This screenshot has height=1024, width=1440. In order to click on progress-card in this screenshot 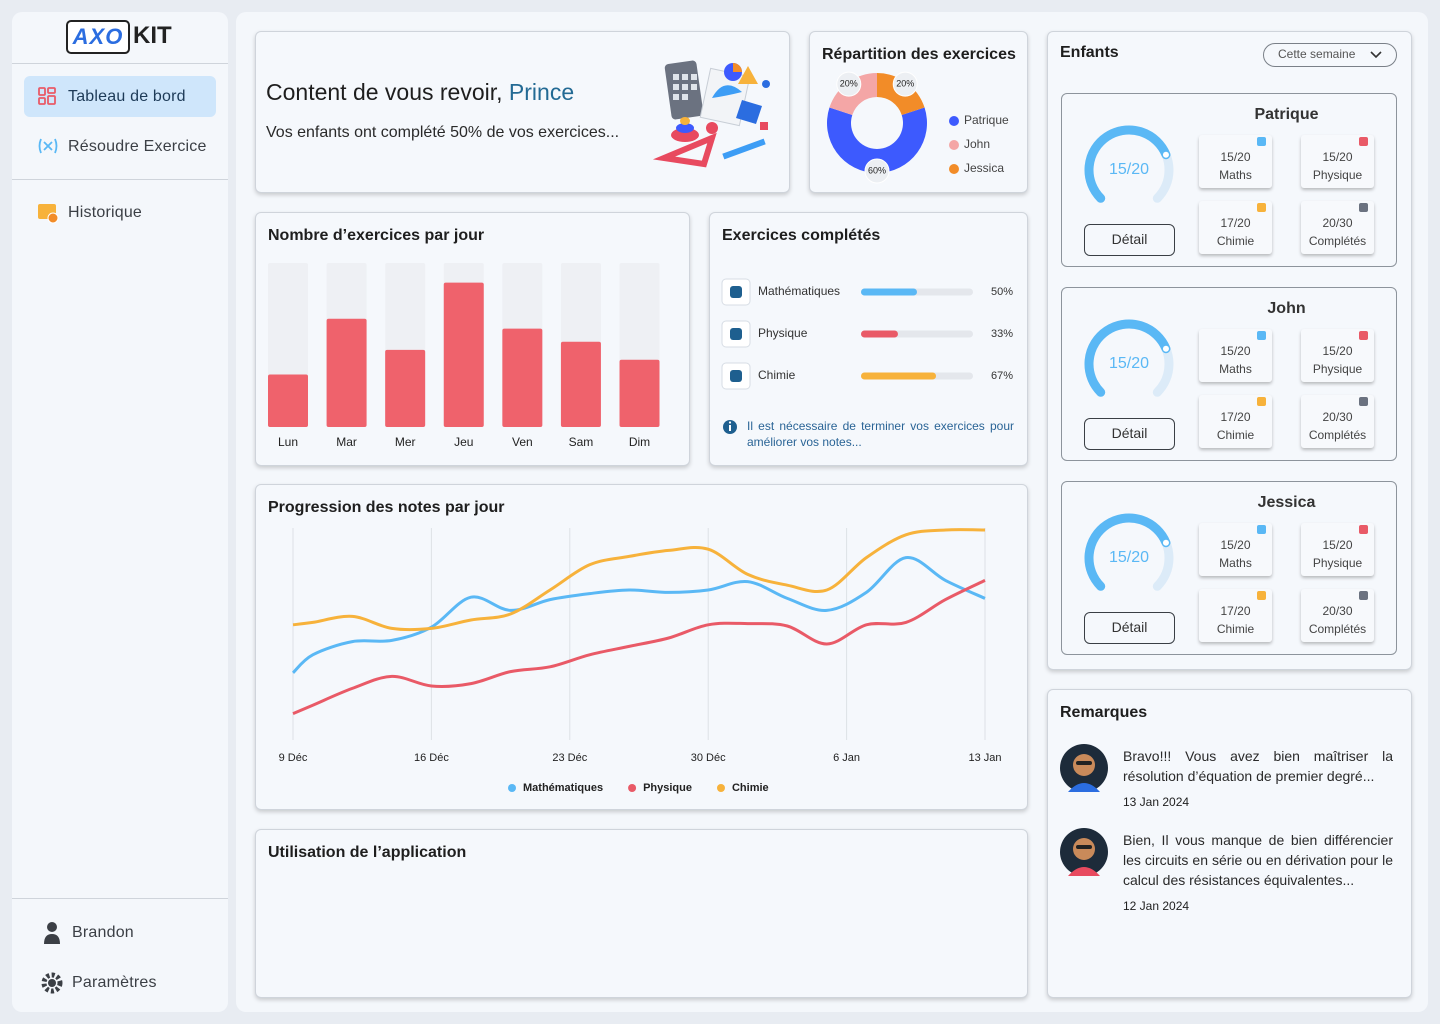, I will do `click(868, 339)`.